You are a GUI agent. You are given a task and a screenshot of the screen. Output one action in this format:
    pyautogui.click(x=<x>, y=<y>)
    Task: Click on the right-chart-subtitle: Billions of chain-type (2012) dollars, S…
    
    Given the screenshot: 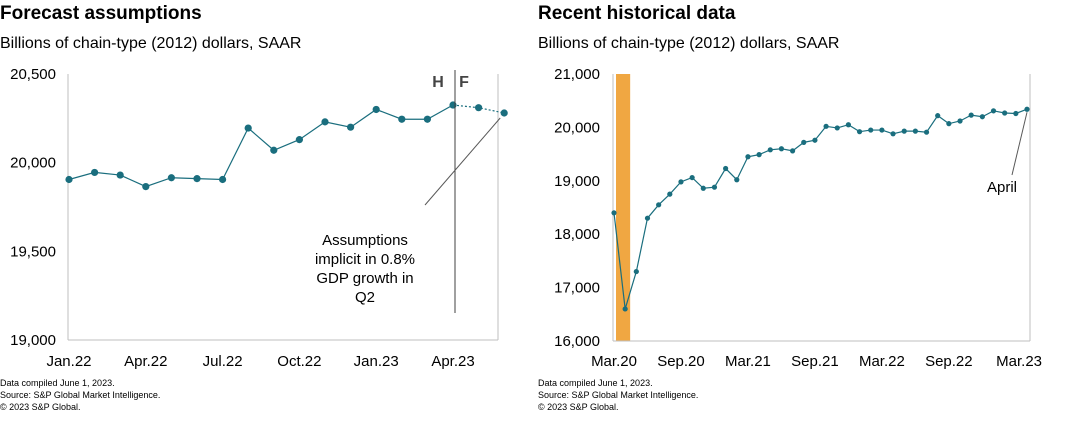 What is the action you would take?
    pyautogui.click(x=689, y=43)
    